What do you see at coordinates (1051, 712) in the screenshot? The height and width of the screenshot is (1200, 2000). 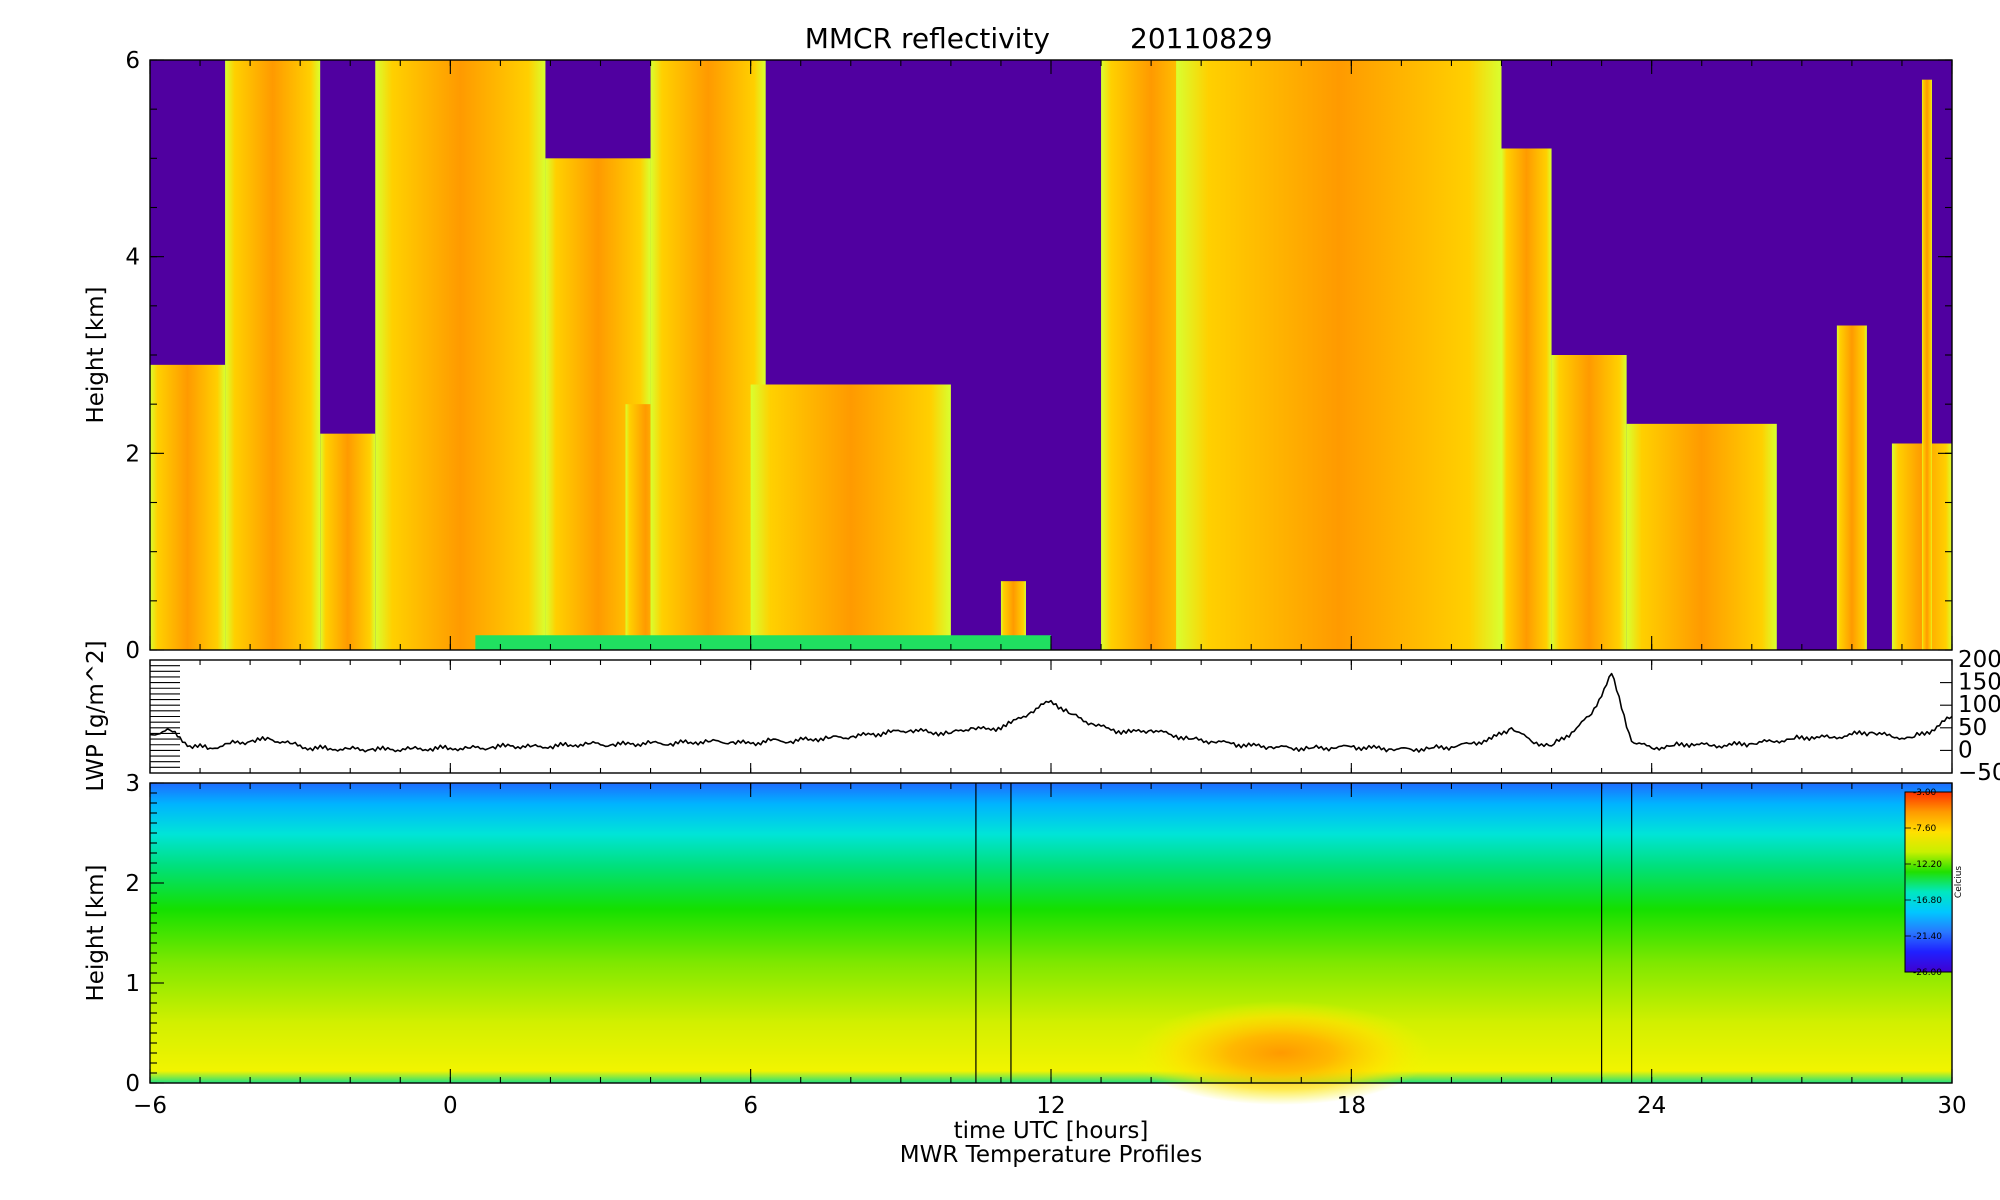 I see `lwp-series-line` at bounding box center [1051, 712].